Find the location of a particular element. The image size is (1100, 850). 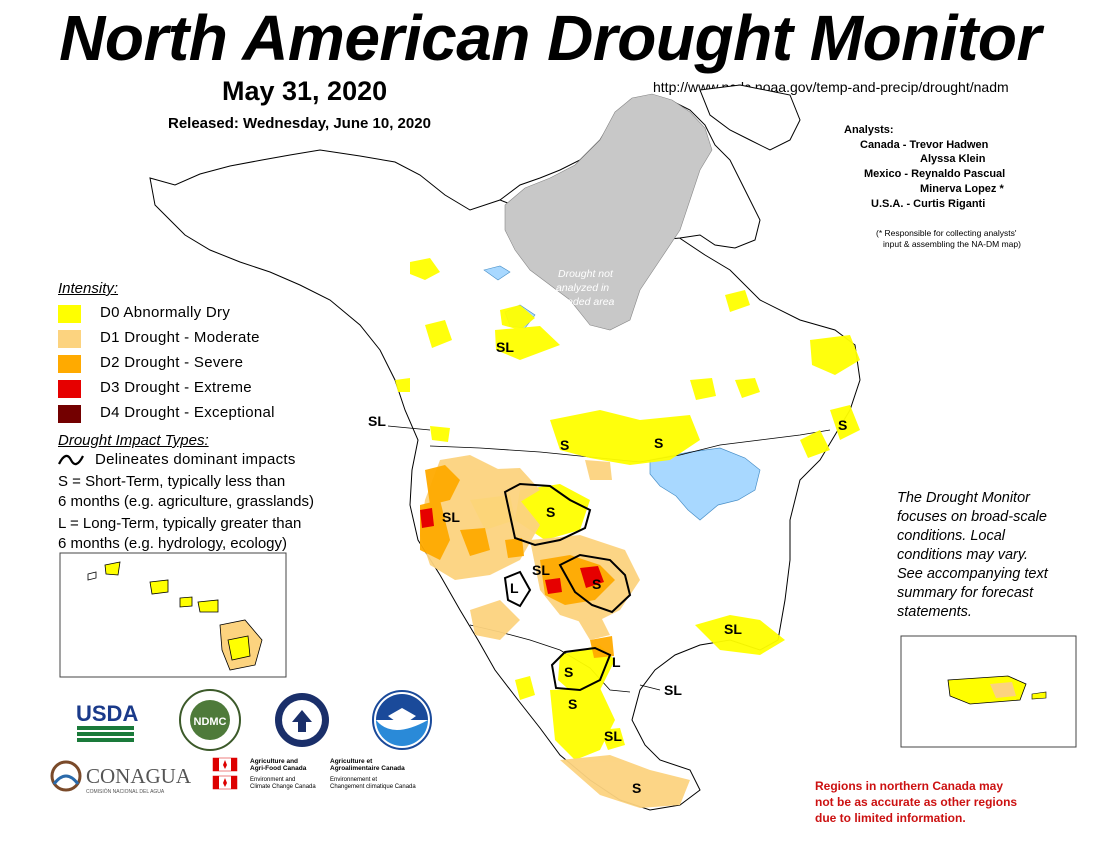

valid-date: May 31, 2020 is located at coordinates (305, 91).